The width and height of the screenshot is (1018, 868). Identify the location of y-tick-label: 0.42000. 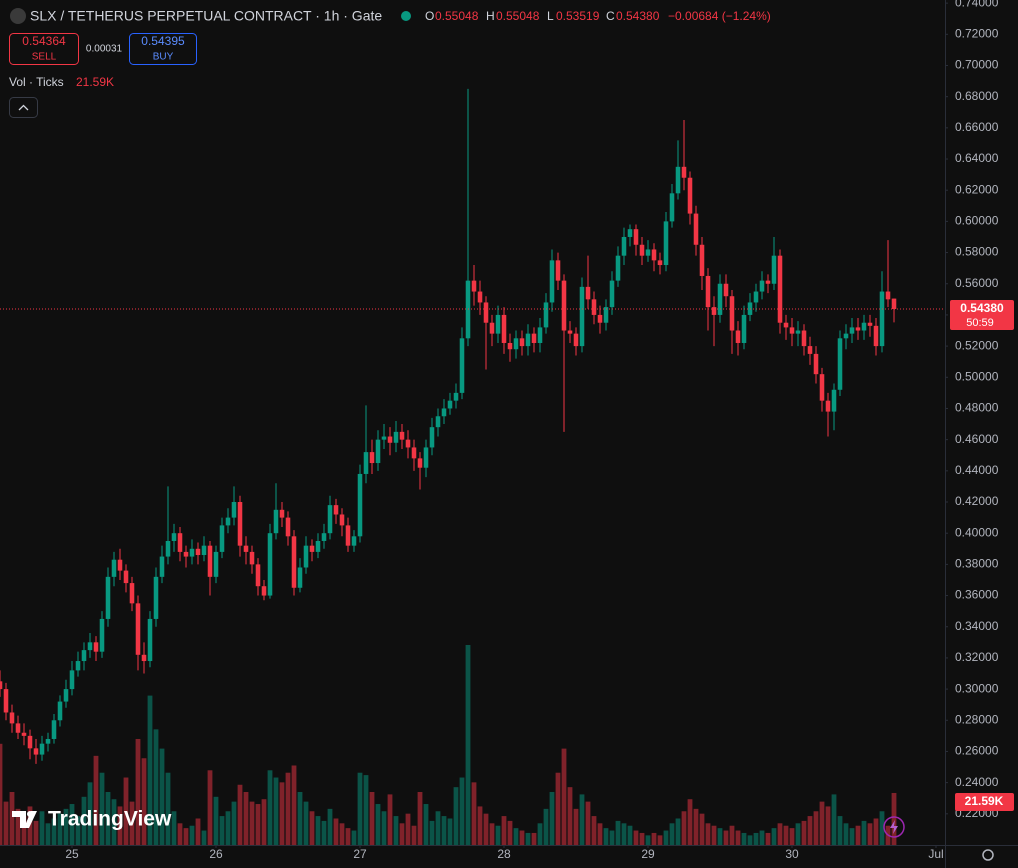
(977, 501).